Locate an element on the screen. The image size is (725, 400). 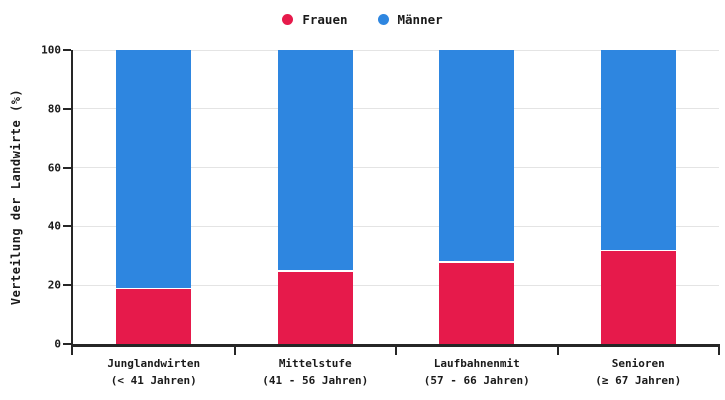
x-category-range: (41 - 56 Jahren) is located at coordinates (315, 381).